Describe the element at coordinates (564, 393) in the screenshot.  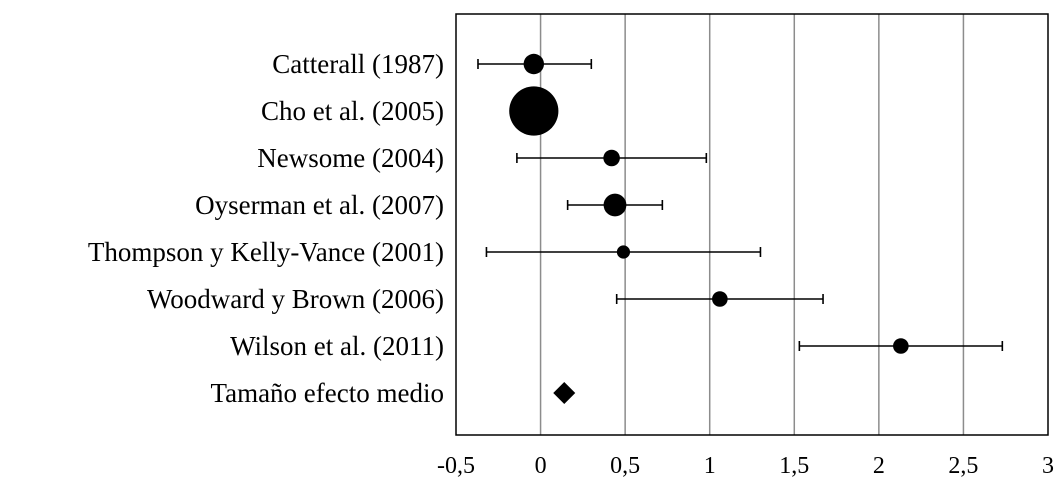
I see `summary-diamond` at that location.